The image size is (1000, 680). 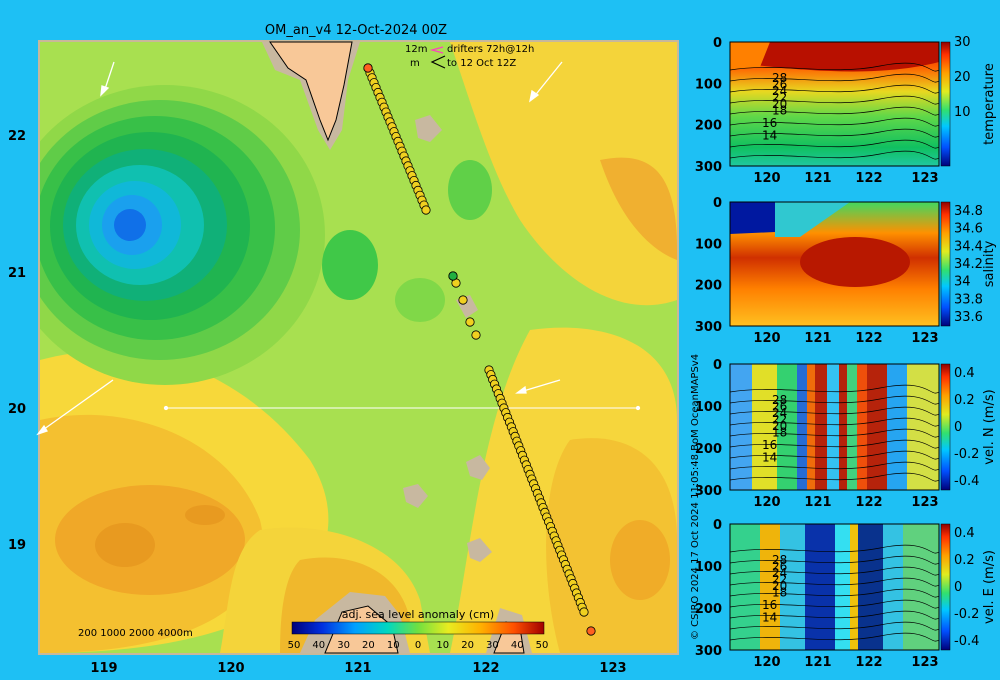 I want to click on panel-contour-label: 22, so click(x=779, y=420).